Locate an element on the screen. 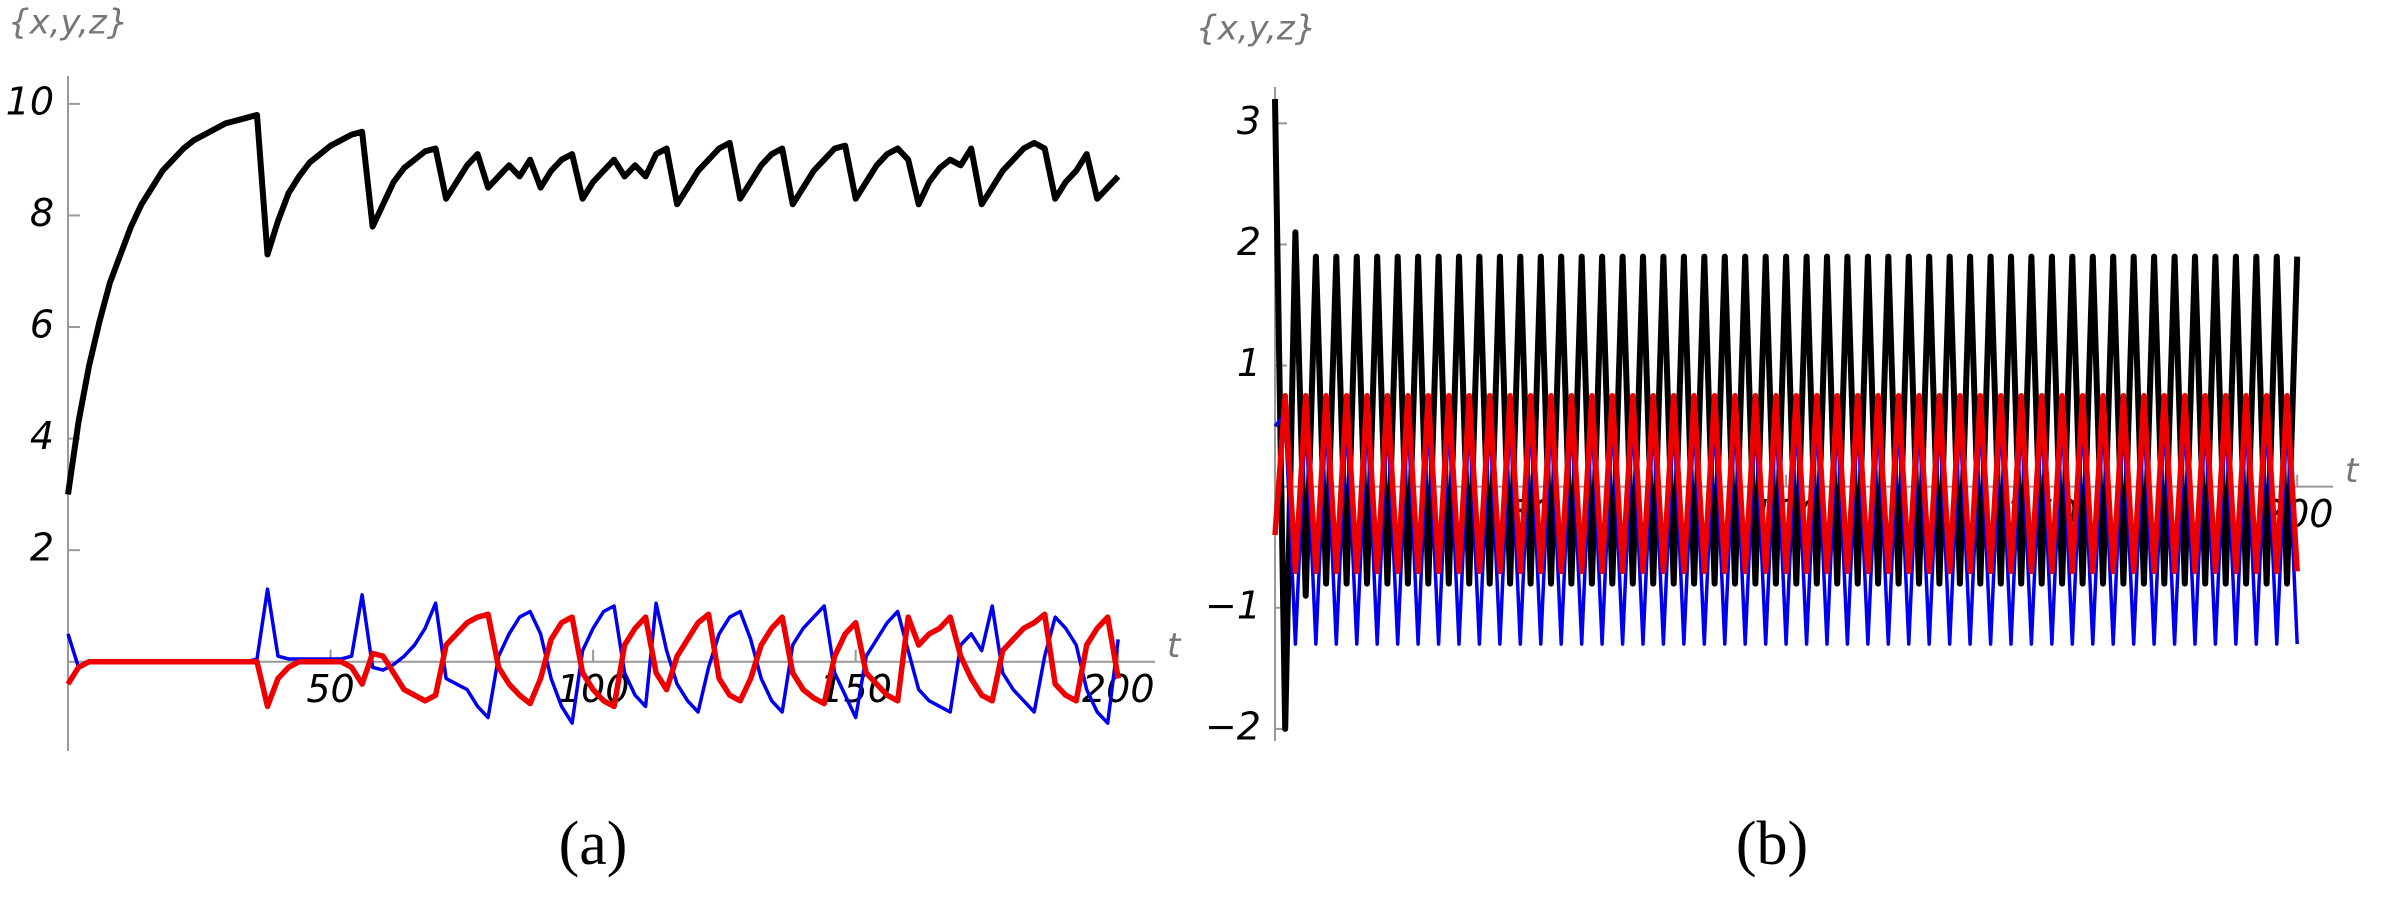 Image resolution: width=2385 pixels, height=898 pixels. y-tick-label: 4 is located at coordinates (42, 436).